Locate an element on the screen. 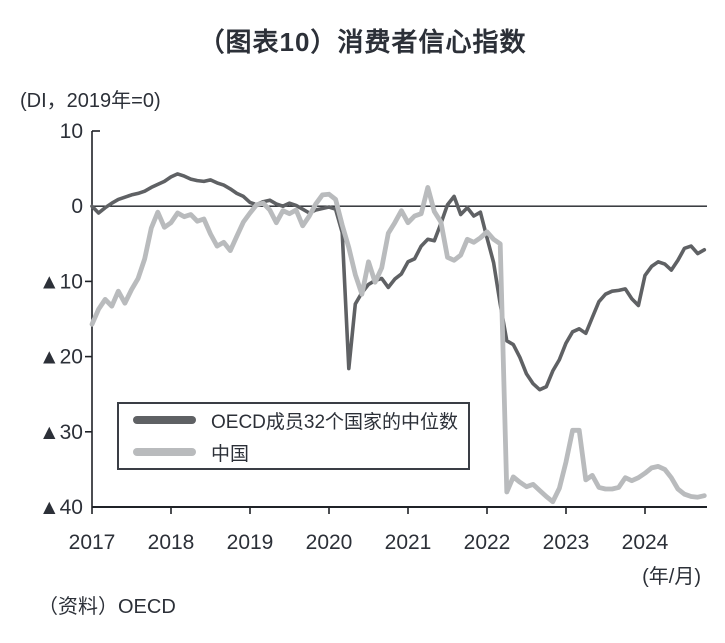 This screenshot has width=725, height=643. x-tick-label: 2018 is located at coordinates (171, 542).